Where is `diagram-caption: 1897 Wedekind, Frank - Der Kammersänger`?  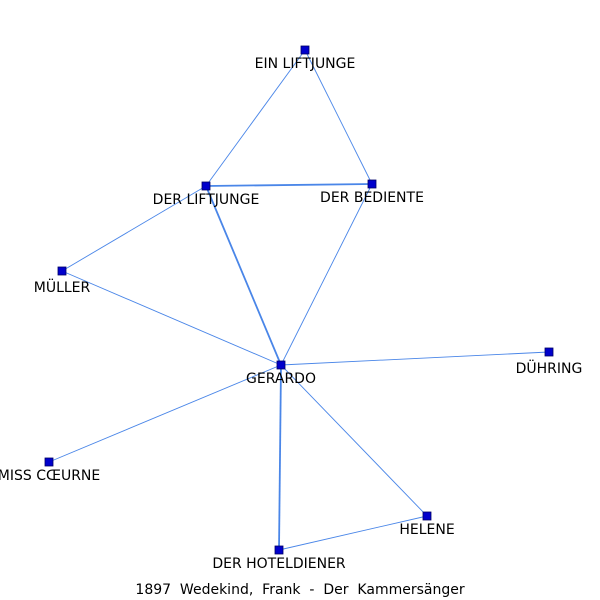
diagram-caption: 1897 Wedekind, Frank - Der Kammersänger is located at coordinates (300, 590).